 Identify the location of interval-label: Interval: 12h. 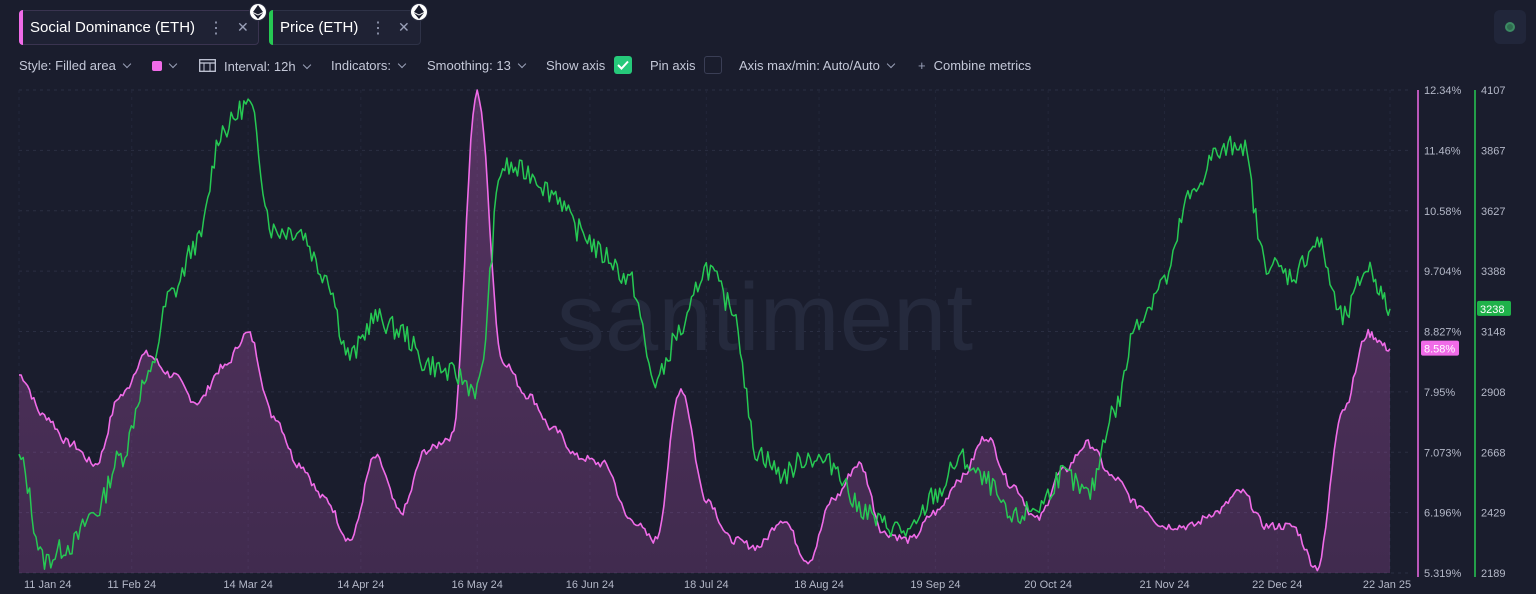
(260, 66).